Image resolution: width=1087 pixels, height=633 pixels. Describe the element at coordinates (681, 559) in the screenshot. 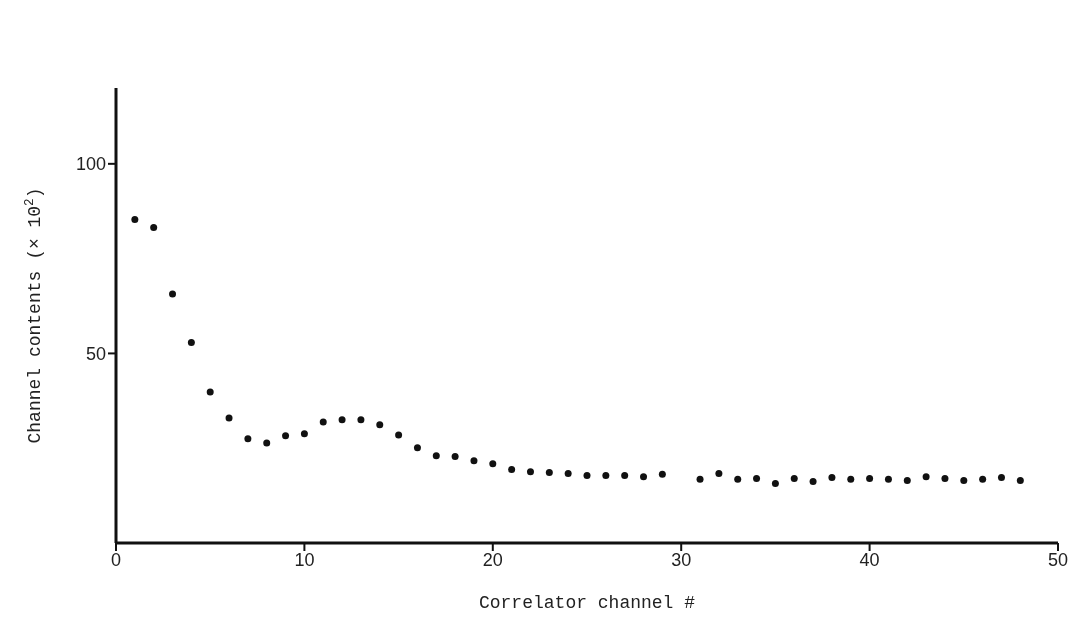

I see `x-tick-label: 30` at that location.